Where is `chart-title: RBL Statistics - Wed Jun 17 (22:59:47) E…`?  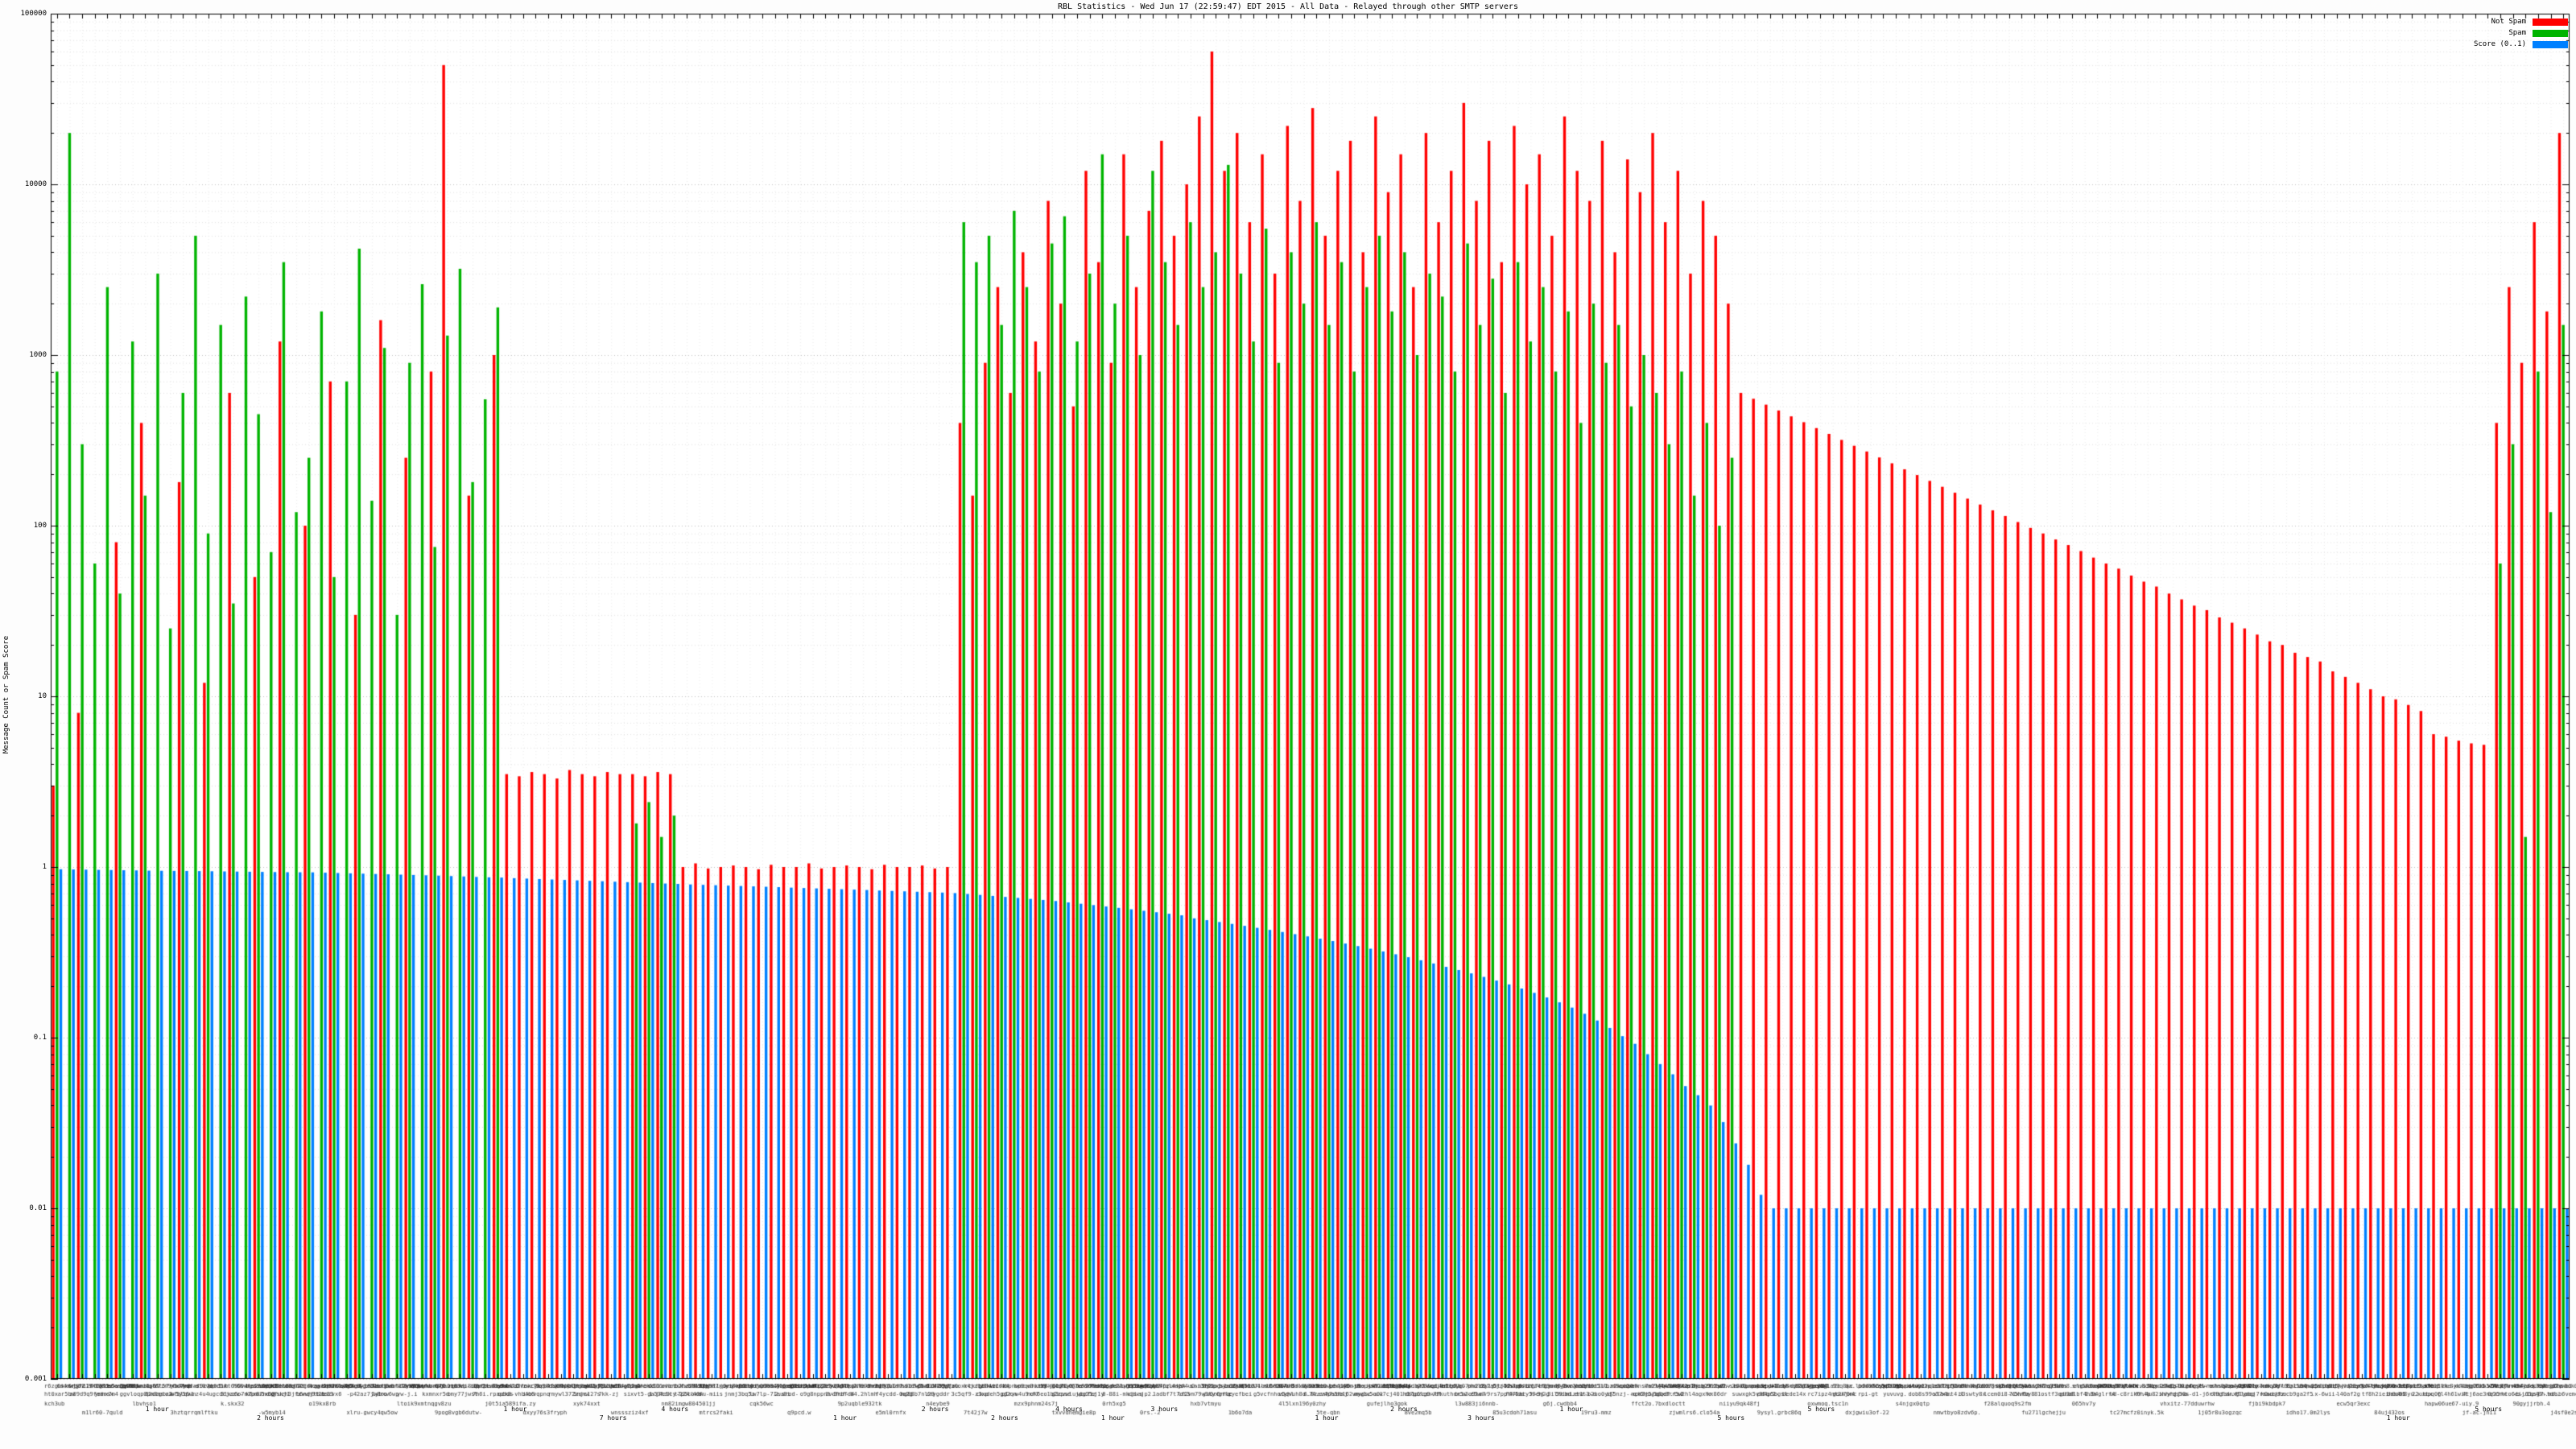 chart-title: RBL Statistics - Wed Jun 17 (22:59:47) E… is located at coordinates (1288, 6).